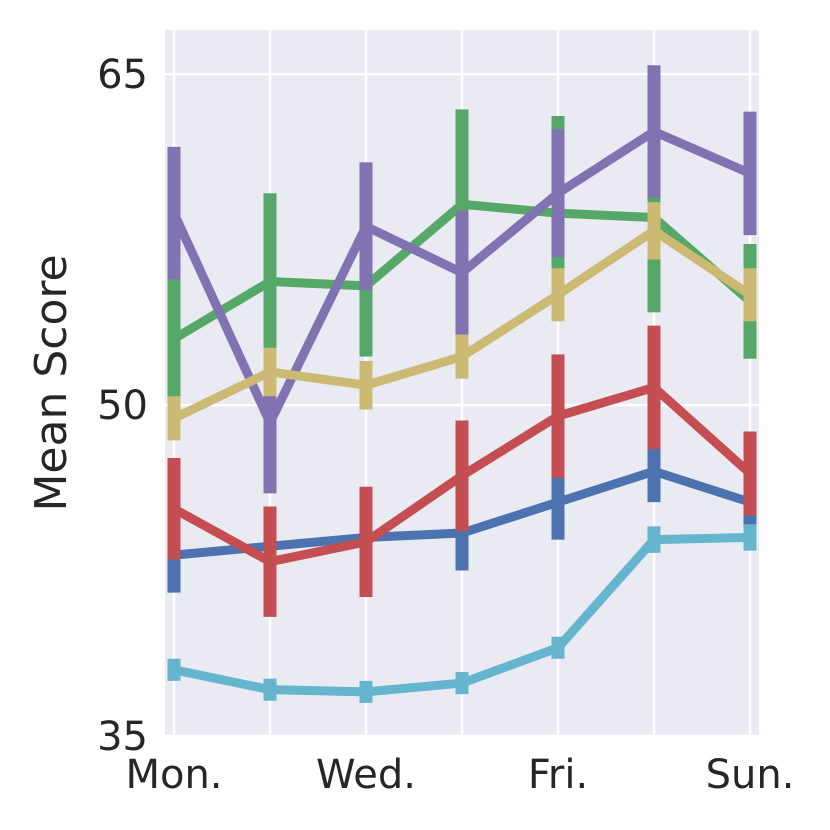 Image resolution: width=830 pixels, height=830 pixels. What do you see at coordinates (122, 737) in the screenshot?
I see `y-tick-label: 35` at bounding box center [122, 737].